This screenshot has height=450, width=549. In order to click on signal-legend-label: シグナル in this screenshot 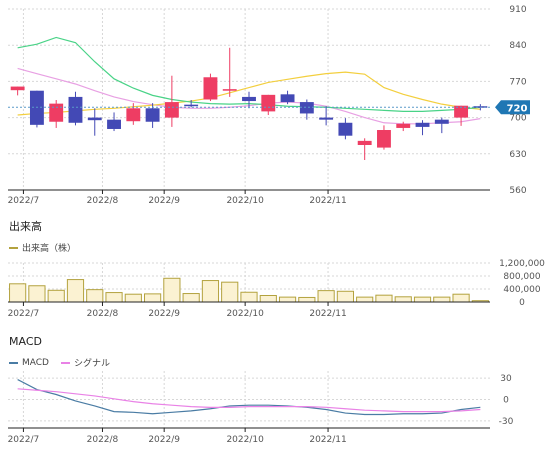, I will do `click(91, 364)`.